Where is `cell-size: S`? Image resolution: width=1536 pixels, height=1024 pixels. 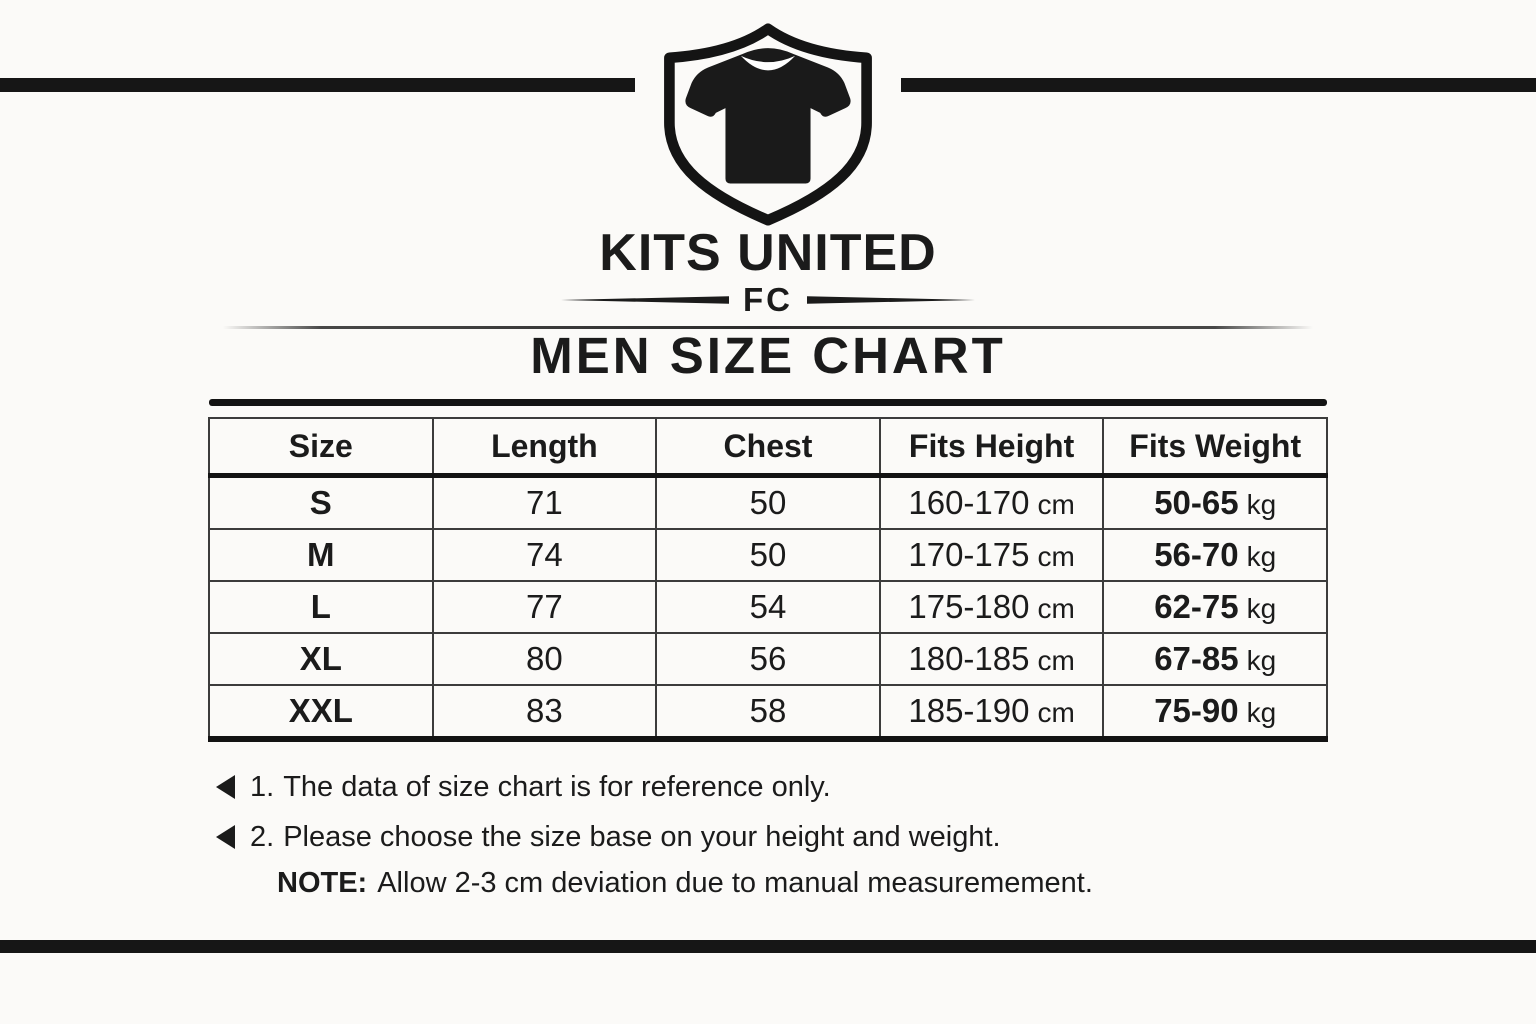
cell-size: S is located at coordinates (321, 502).